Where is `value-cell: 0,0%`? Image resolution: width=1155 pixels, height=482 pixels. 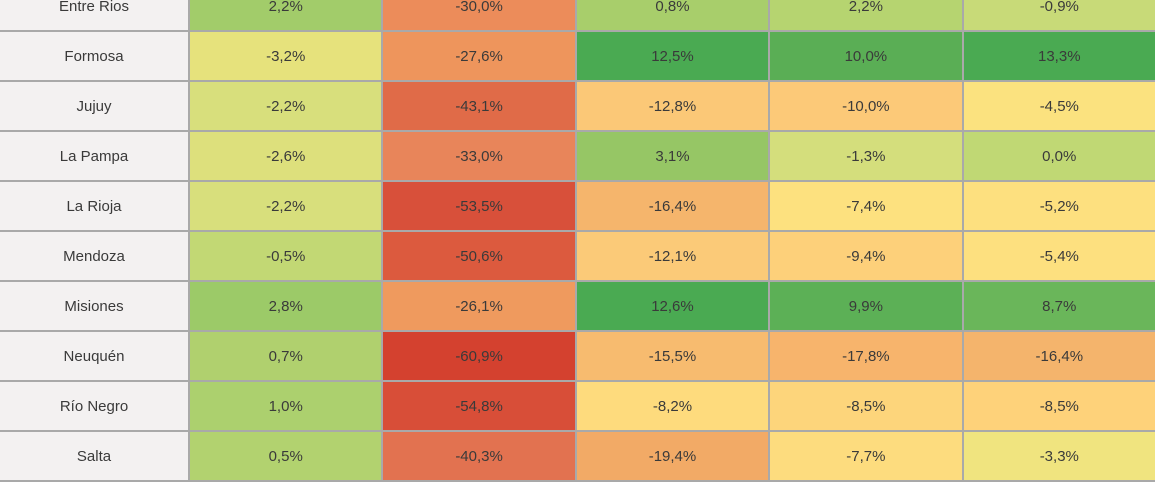
value-cell: 0,0% is located at coordinates (1058, 156).